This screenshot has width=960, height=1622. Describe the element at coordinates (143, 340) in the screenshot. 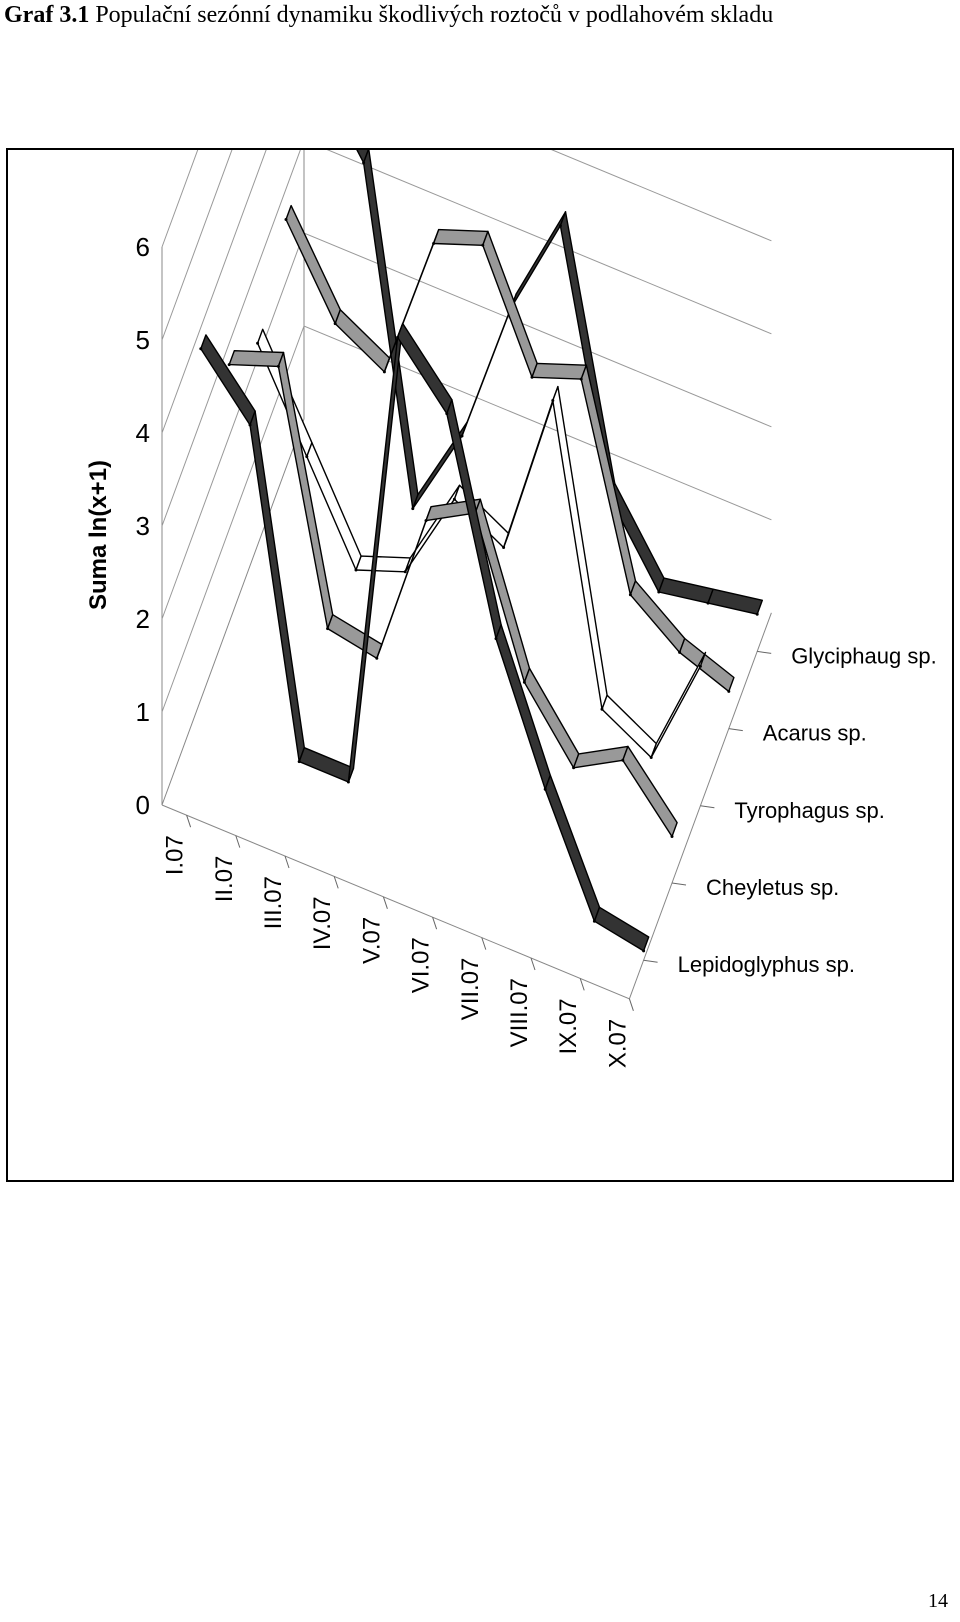

I see `y-tick-label: 5` at that location.